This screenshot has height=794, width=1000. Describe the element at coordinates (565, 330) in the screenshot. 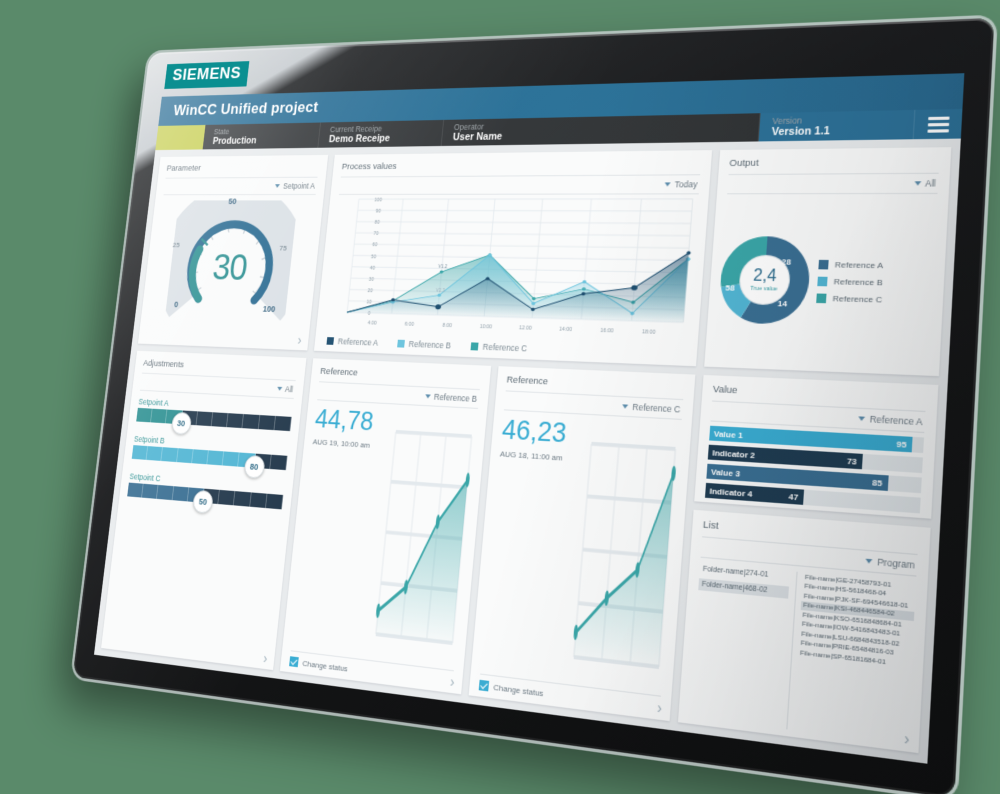

I see `svg-text: 14:00` at that location.